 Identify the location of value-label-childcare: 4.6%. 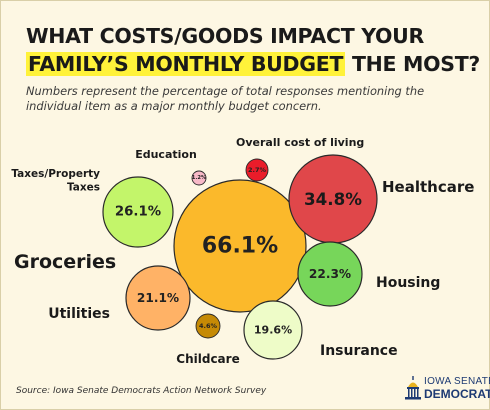
(208, 326).